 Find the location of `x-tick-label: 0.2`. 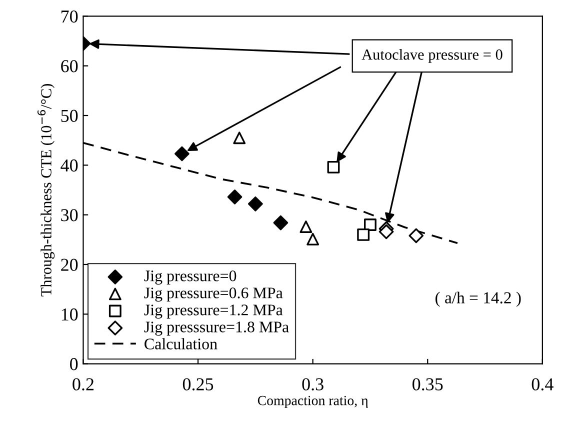

x-tick-label: 0.2 is located at coordinates (83, 384).